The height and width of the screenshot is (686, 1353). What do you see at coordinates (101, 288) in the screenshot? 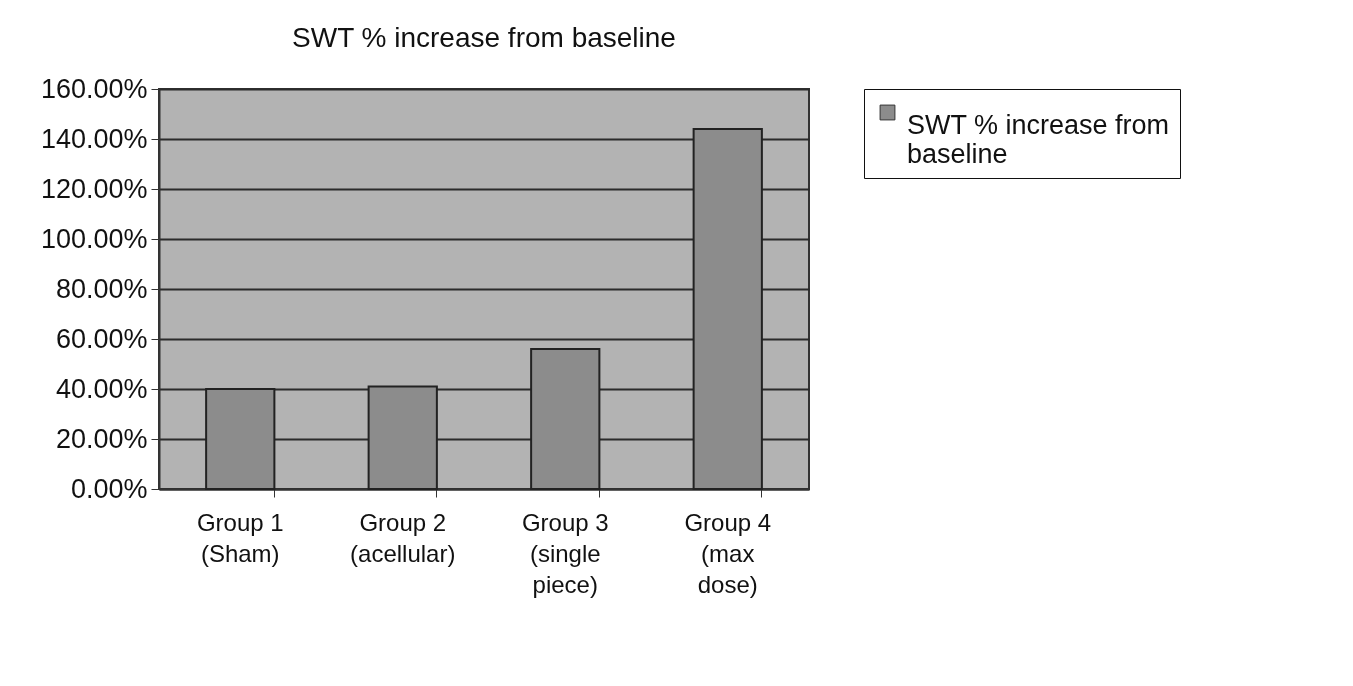
I see `y-tick-label: 80.00%` at bounding box center [101, 288].